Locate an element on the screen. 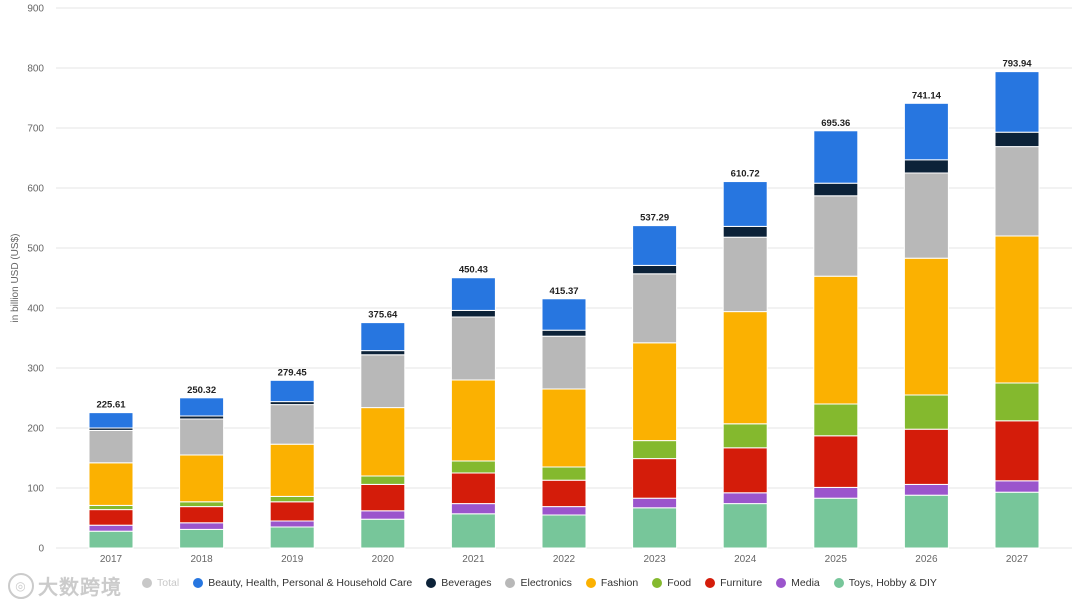  bar-stack-2023 is located at coordinates (655, 387).